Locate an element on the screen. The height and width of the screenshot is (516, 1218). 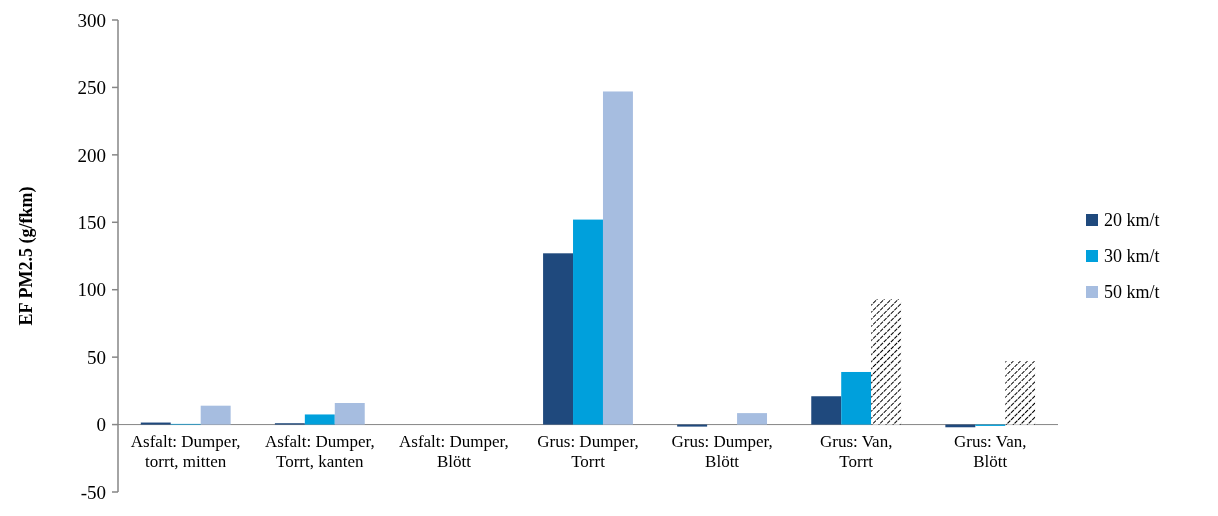
legend-label: 50 km/t is located at coordinates (1132, 292).